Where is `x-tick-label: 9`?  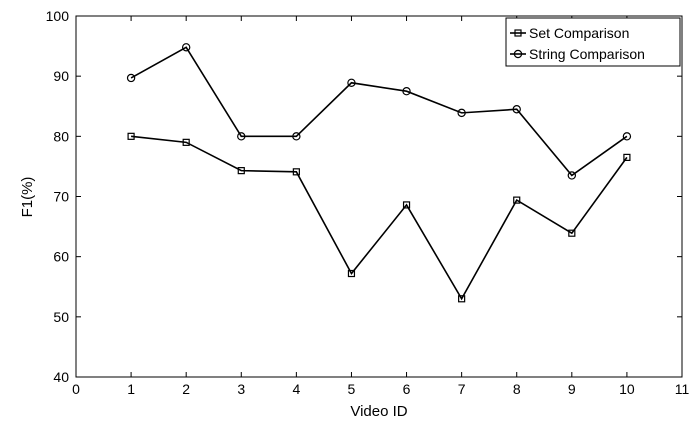 x-tick-label: 9 is located at coordinates (572, 389).